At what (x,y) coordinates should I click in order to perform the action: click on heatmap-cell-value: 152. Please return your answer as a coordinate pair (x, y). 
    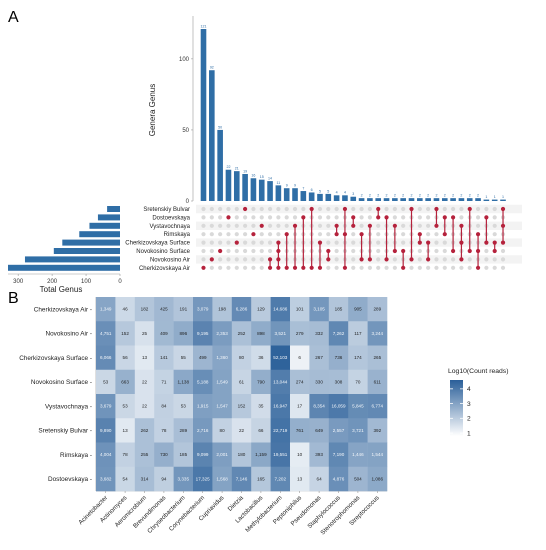
    Looking at the image, I should click on (125, 333).